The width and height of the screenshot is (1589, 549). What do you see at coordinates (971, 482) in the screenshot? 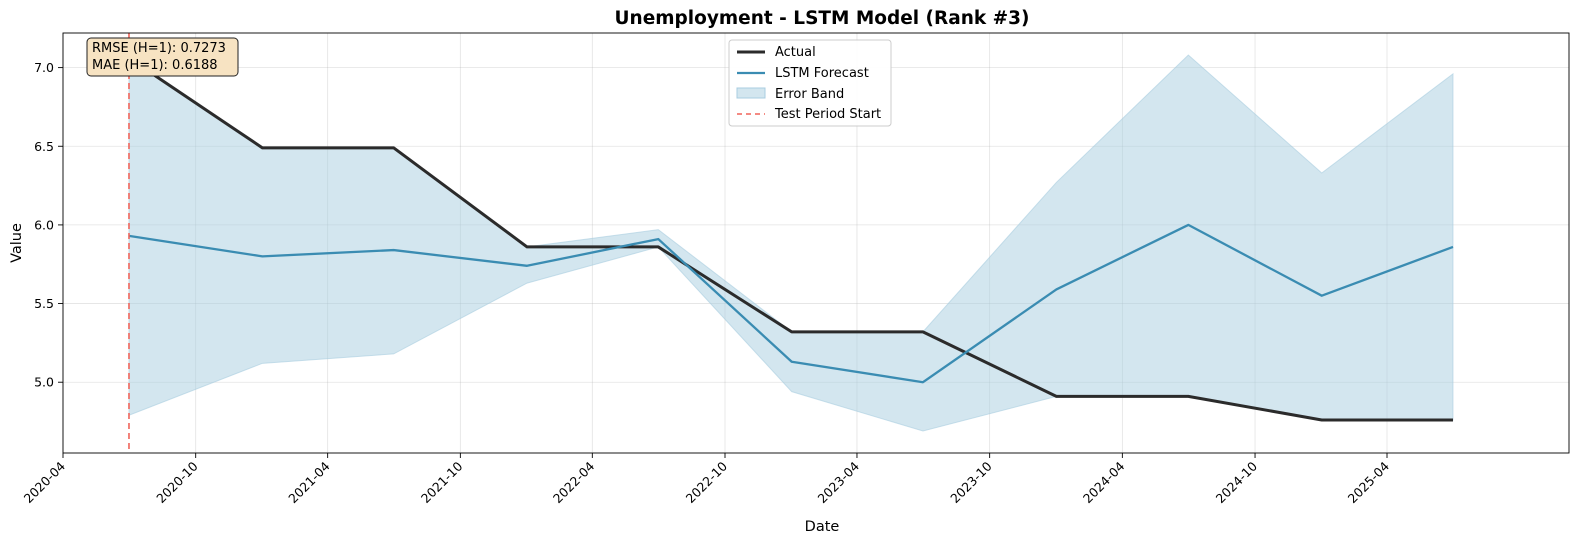
I see `x-tick-label: 2023-10` at bounding box center [971, 482].